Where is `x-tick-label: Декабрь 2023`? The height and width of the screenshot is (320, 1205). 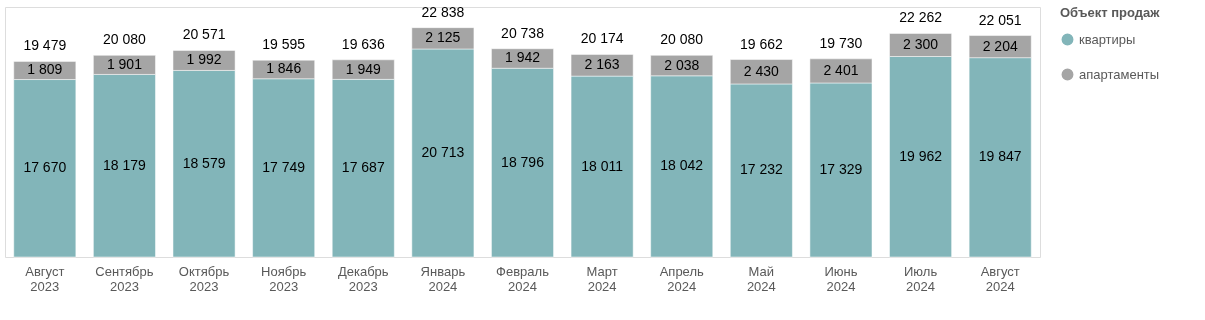
x-tick-label: Декабрь 2023 is located at coordinates (363, 278).